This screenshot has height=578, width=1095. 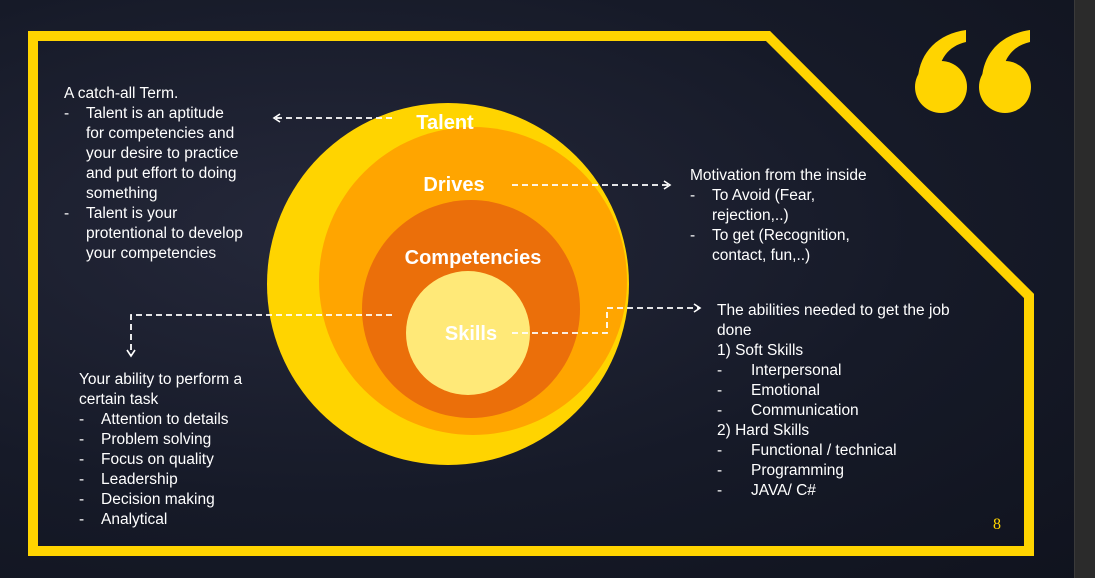 I want to click on talent-heading: A catch-all Term., so click(x=121, y=93).